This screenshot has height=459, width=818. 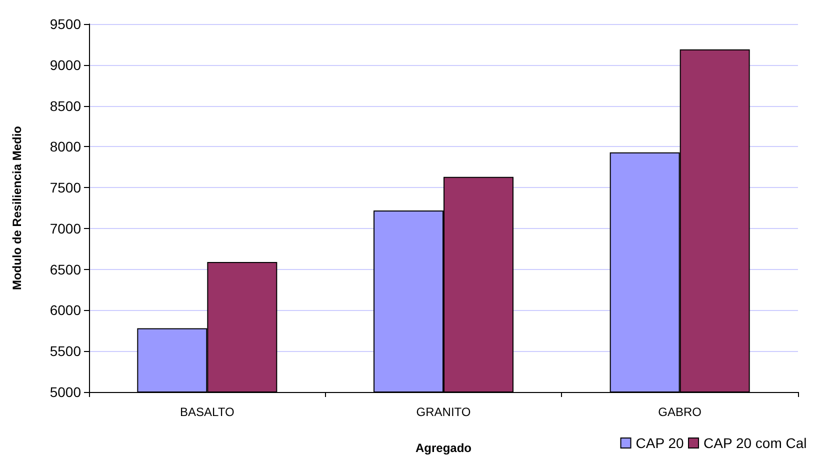 I want to click on y-tick-label: 8000, so click(x=66, y=146).